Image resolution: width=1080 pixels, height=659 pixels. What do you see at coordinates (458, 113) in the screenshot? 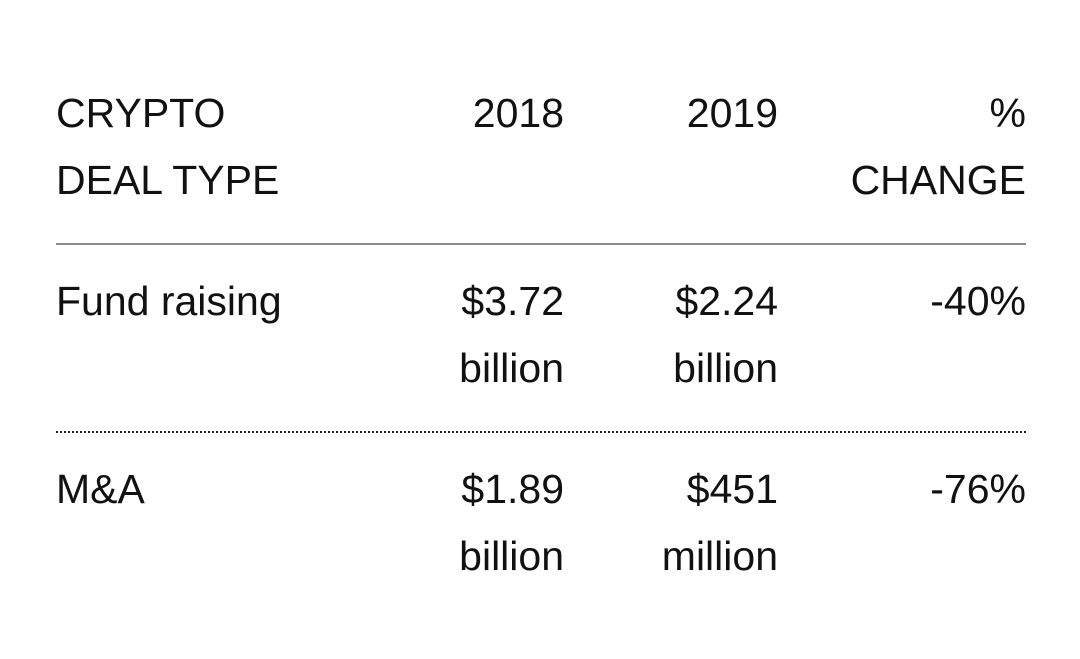
I see `column-header-2018: 2018` at bounding box center [458, 113].